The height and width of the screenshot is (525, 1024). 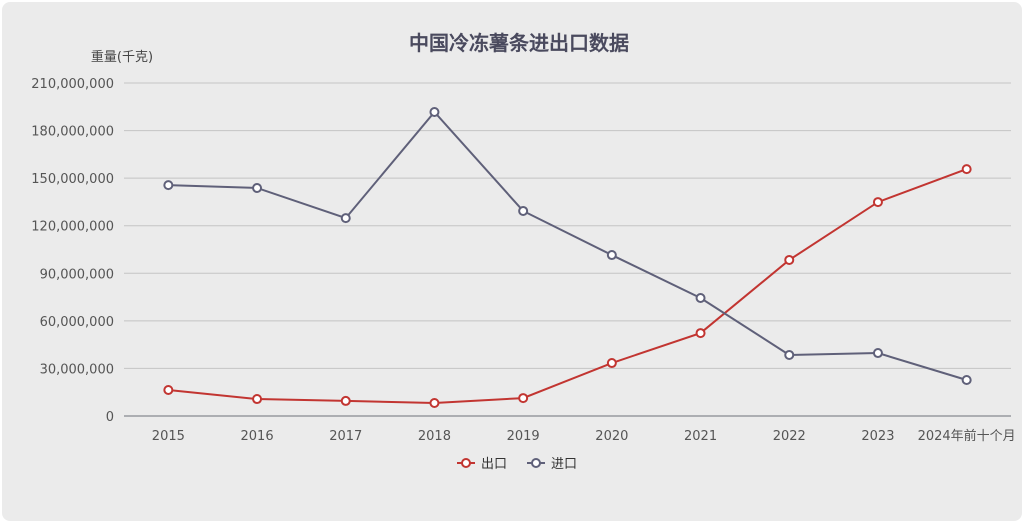 What do you see at coordinates (564, 464) in the screenshot?
I see `legend-label: 进口` at bounding box center [564, 464].